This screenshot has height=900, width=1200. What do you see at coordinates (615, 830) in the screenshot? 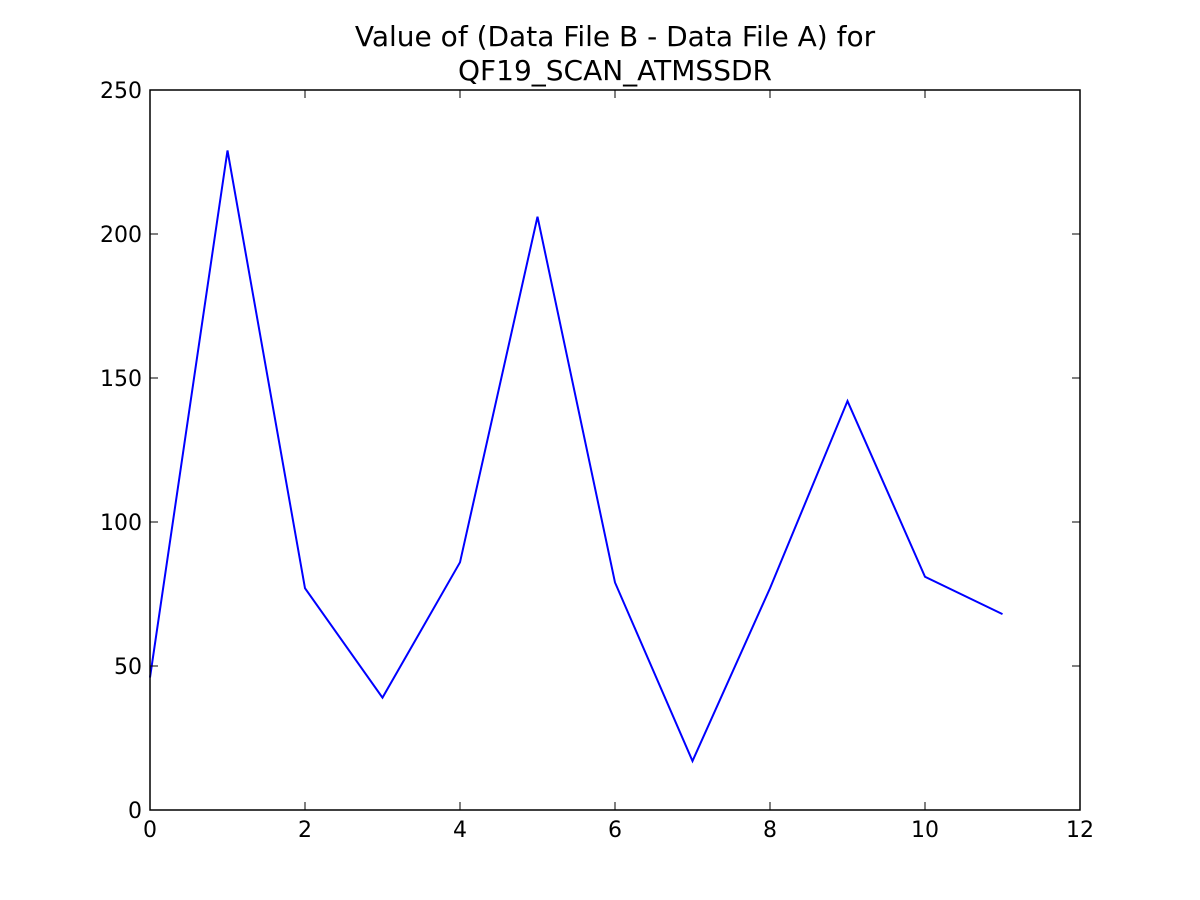
I see `x-tick-label-3: 6` at bounding box center [615, 830].